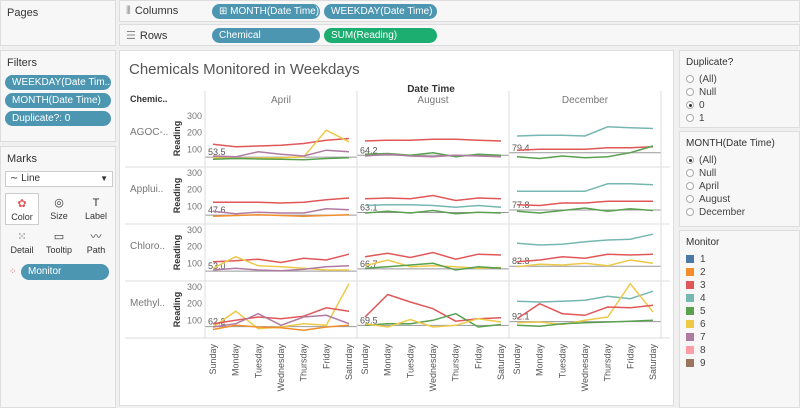 This screenshot has height=408, width=800. Describe the element at coordinates (369, 150) in the screenshot. I see `reference-label: 64.2` at that location.